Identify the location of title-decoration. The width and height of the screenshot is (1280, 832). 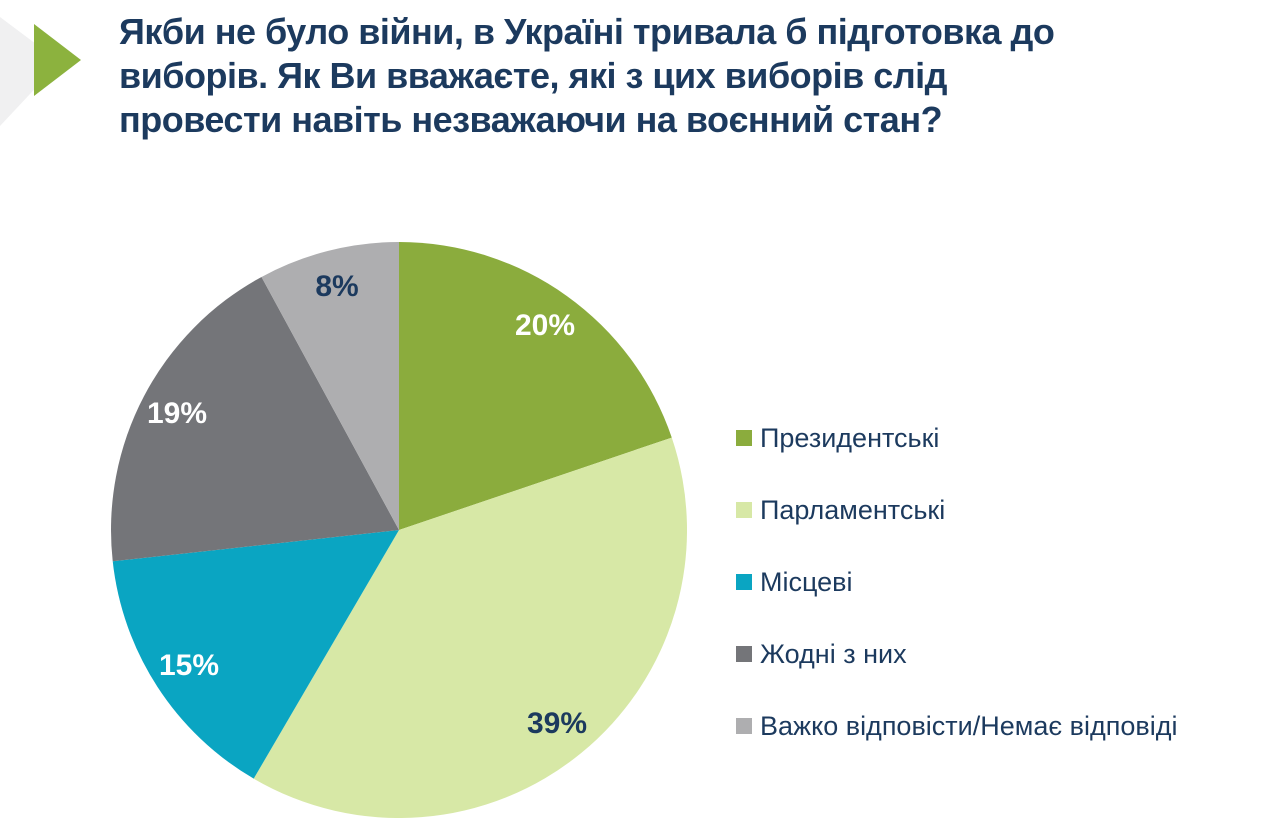
(40, 71).